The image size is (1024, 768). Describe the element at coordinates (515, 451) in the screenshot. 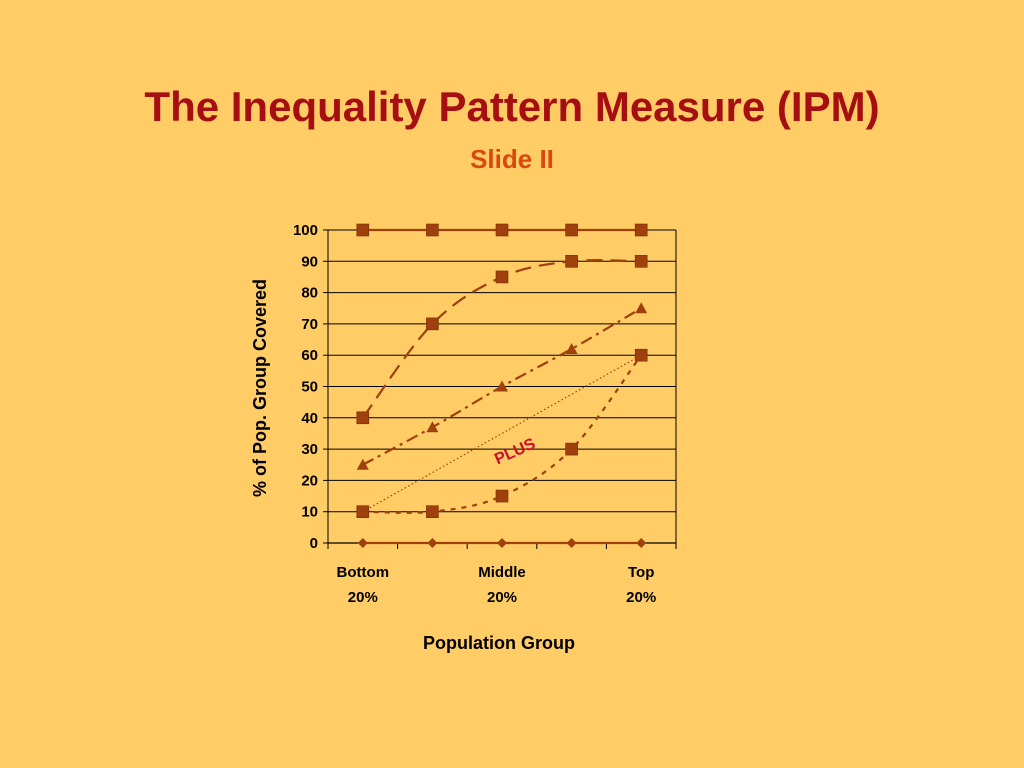

I see `plus-annotation: PLUS` at that location.